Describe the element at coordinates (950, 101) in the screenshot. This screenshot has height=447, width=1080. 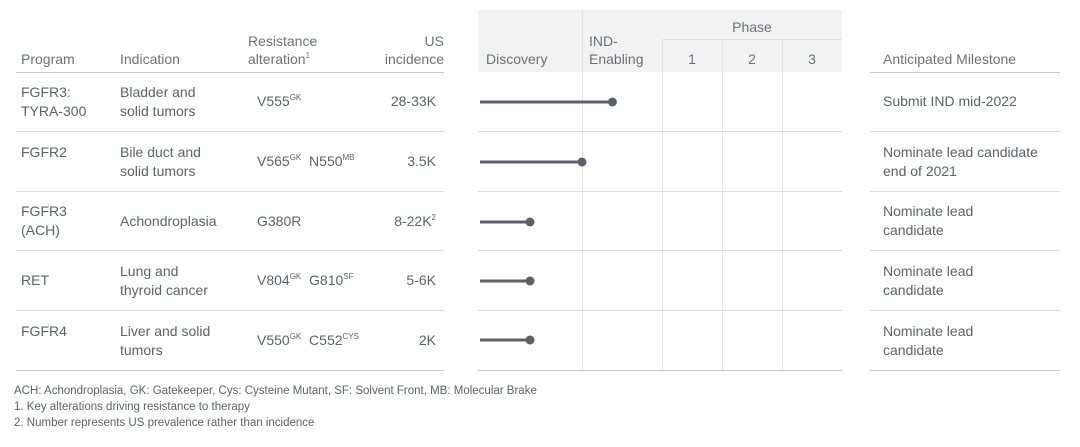
I see `milestone: Submit IND mid-2022` at that location.